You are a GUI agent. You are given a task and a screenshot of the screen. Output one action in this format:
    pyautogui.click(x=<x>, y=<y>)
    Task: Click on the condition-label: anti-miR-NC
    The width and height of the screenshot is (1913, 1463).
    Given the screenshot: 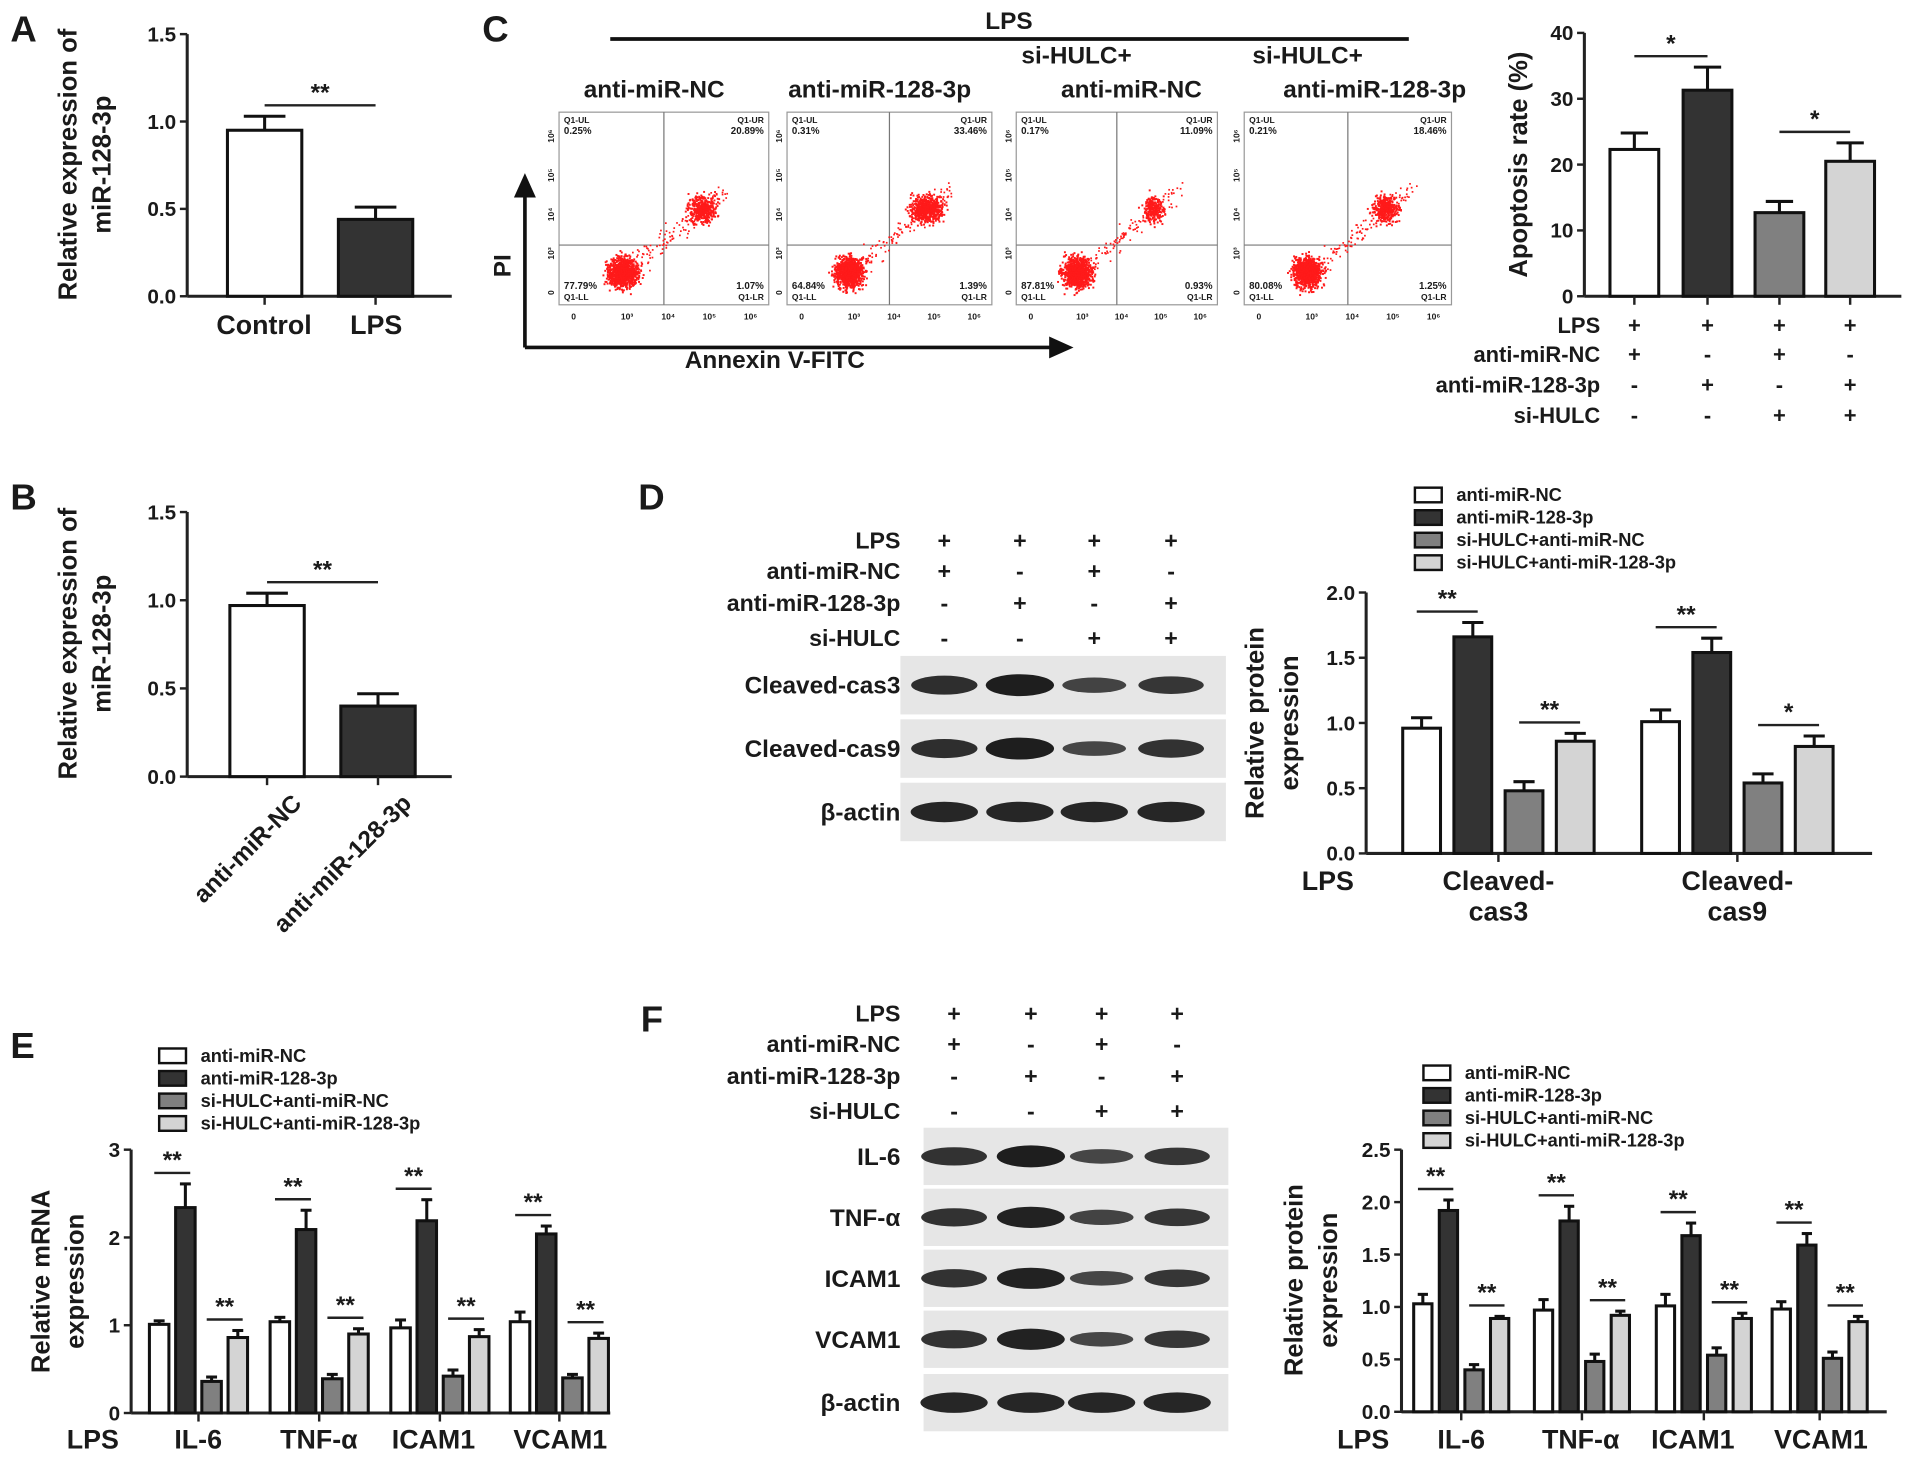 What is the action you would take?
    pyautogui.click(x=1536, y=354)
    